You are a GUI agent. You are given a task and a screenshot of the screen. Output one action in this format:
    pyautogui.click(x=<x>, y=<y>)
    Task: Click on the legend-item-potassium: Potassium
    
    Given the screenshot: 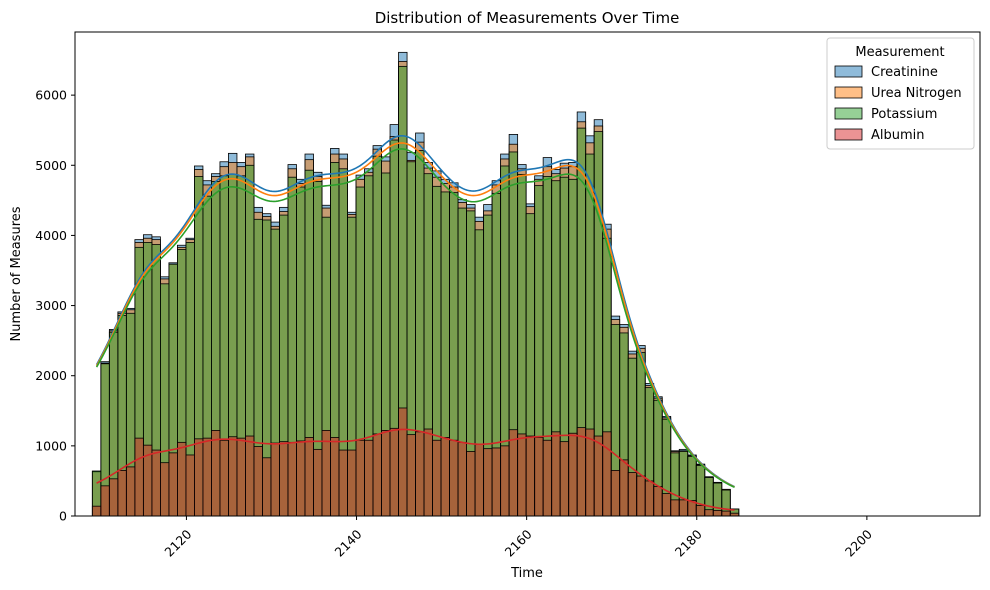 What is the action you would take?
    pyautogui.click(x=885, y=114)
    